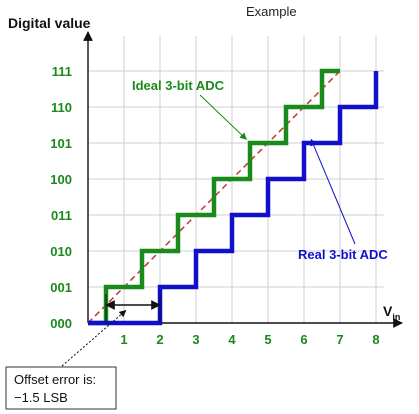 Image resolution: width=419 pixels, height=414 pixels. Describe the element at coordinates (61, 143) in the screenshot. I see `y-tick-label-101: 101` at that location.